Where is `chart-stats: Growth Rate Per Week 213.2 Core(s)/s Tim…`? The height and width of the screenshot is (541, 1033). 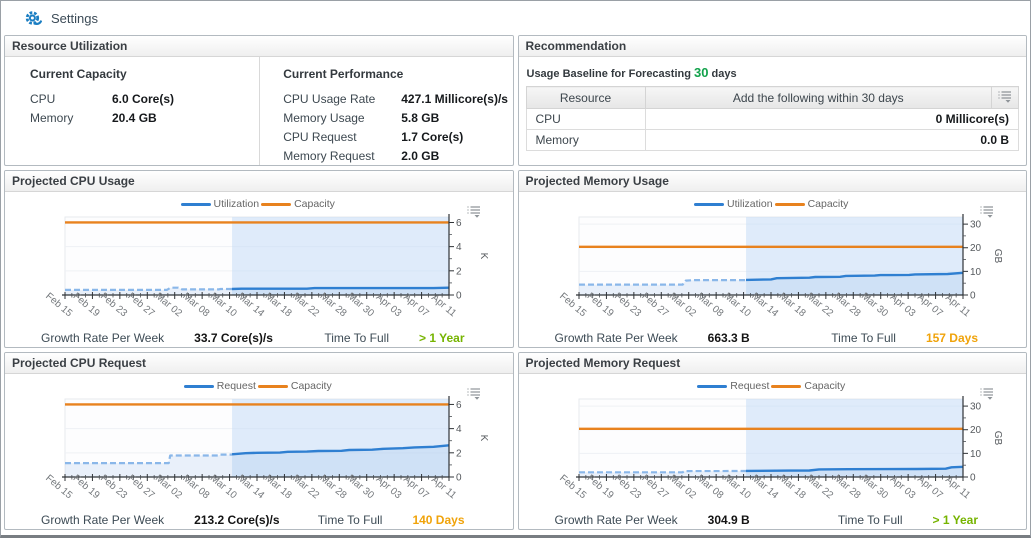 chart-stats: Growth Rate Per Week 213.2 Core(s)/s Tim… is located at coordinates (259, 520).